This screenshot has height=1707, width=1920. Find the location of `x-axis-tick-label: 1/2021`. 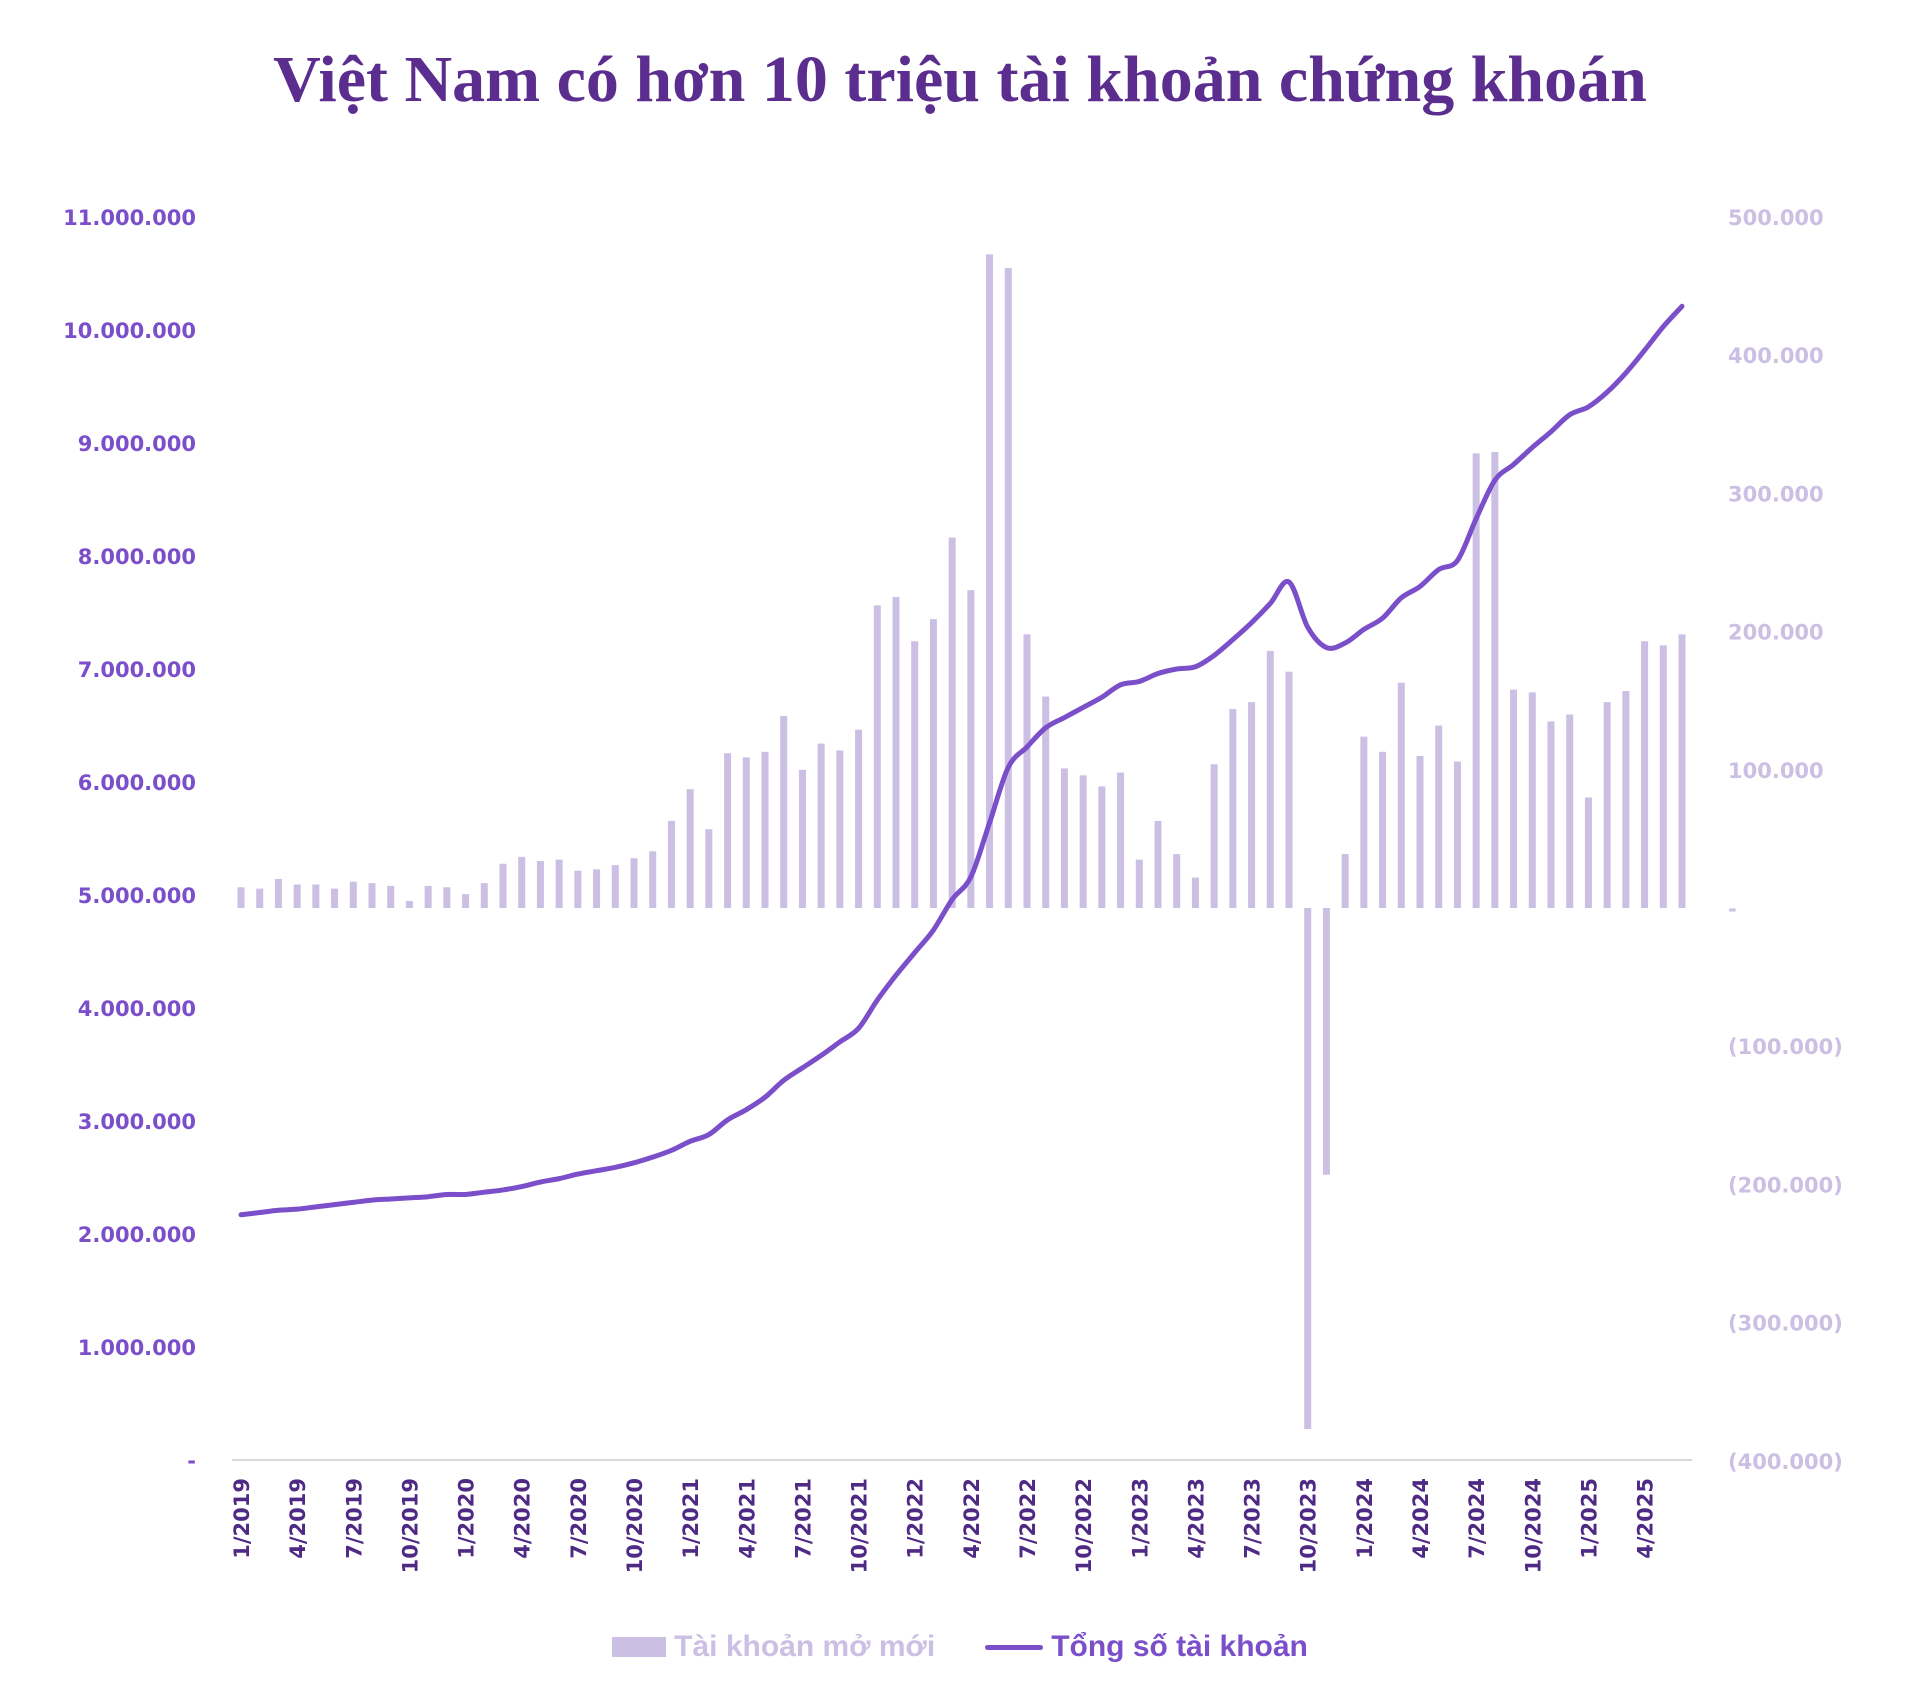

x-axis-tick-label: 1/2021 is located at coordinates (691, 1518).